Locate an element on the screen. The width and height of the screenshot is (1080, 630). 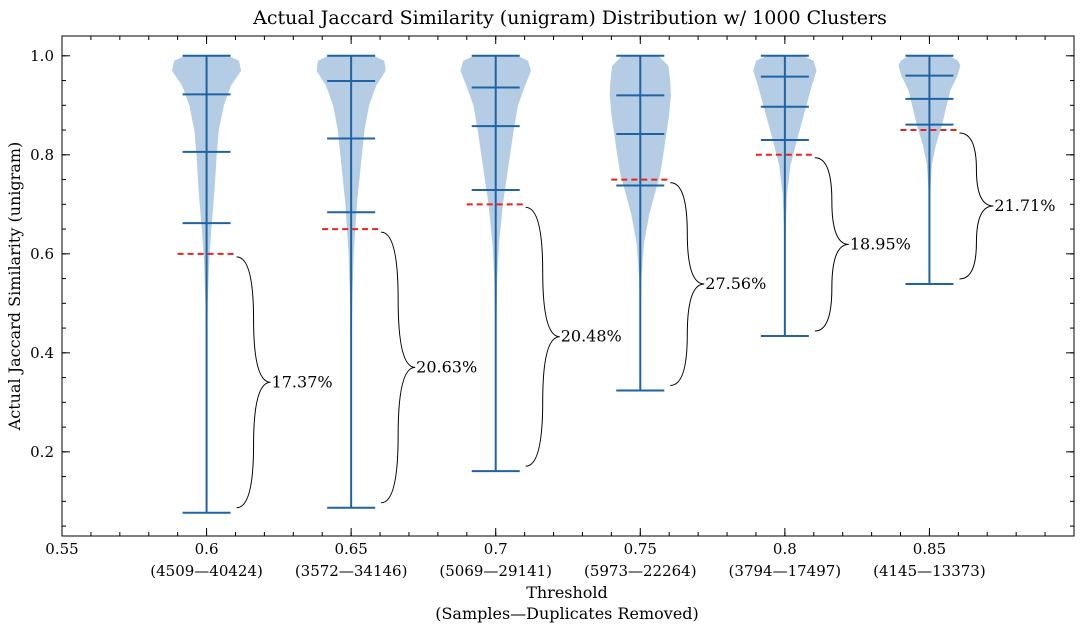
percentage-label-5: 21.71% is located at coordinates (1024, 205).